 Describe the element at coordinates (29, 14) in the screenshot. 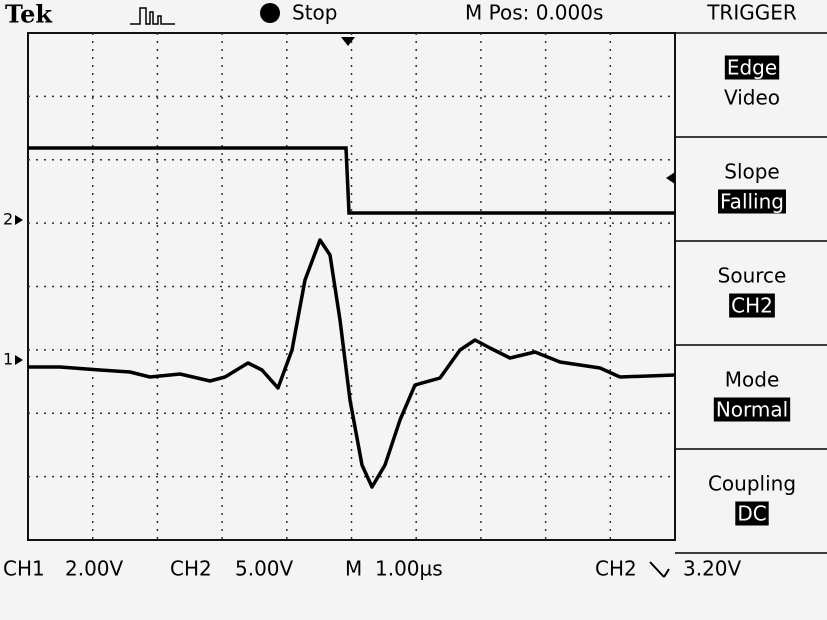

I see `brand: Tek` at that location.